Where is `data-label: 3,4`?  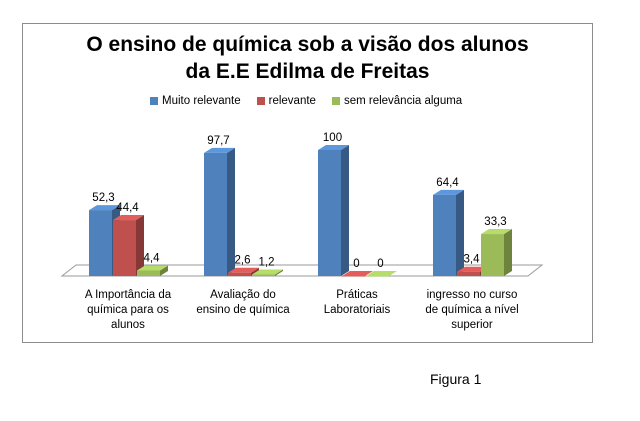
data-label: 3,4 is located at coordinates (472, 260).